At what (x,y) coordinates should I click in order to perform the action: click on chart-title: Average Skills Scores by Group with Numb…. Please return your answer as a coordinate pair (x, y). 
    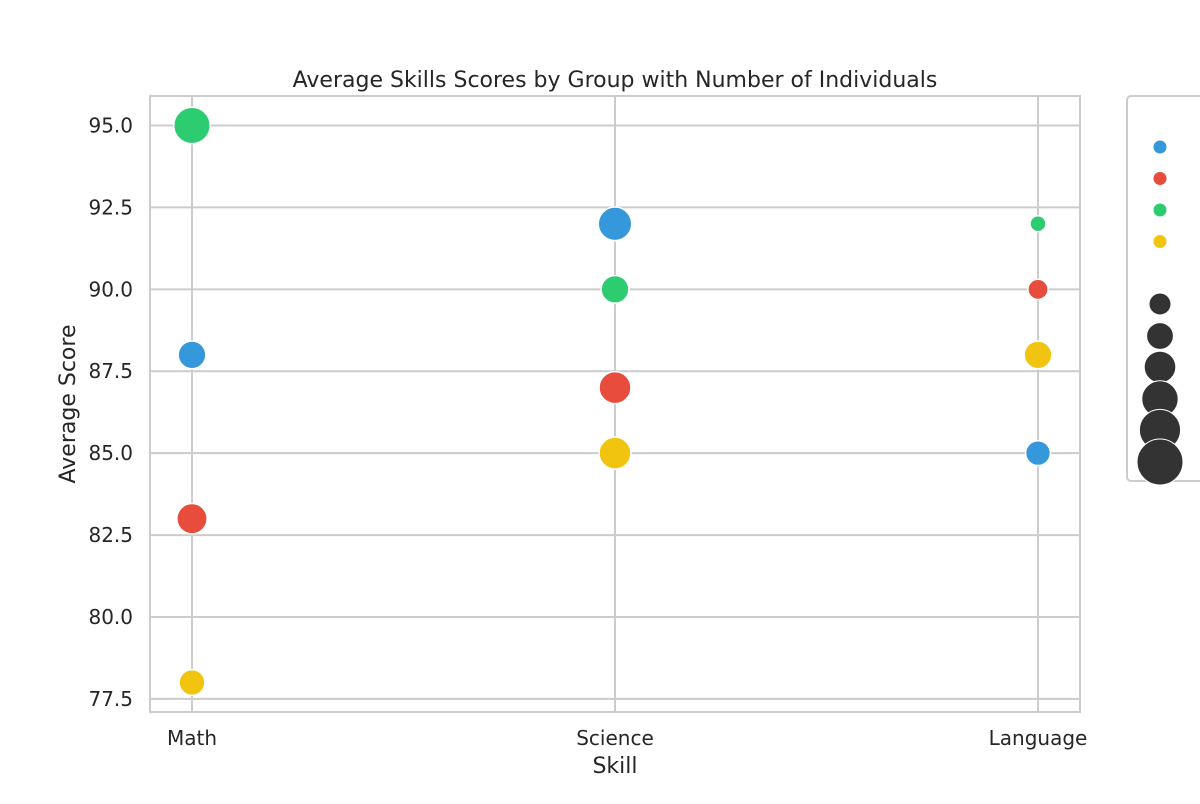
    Looking at the image, I should click on (615, 80).